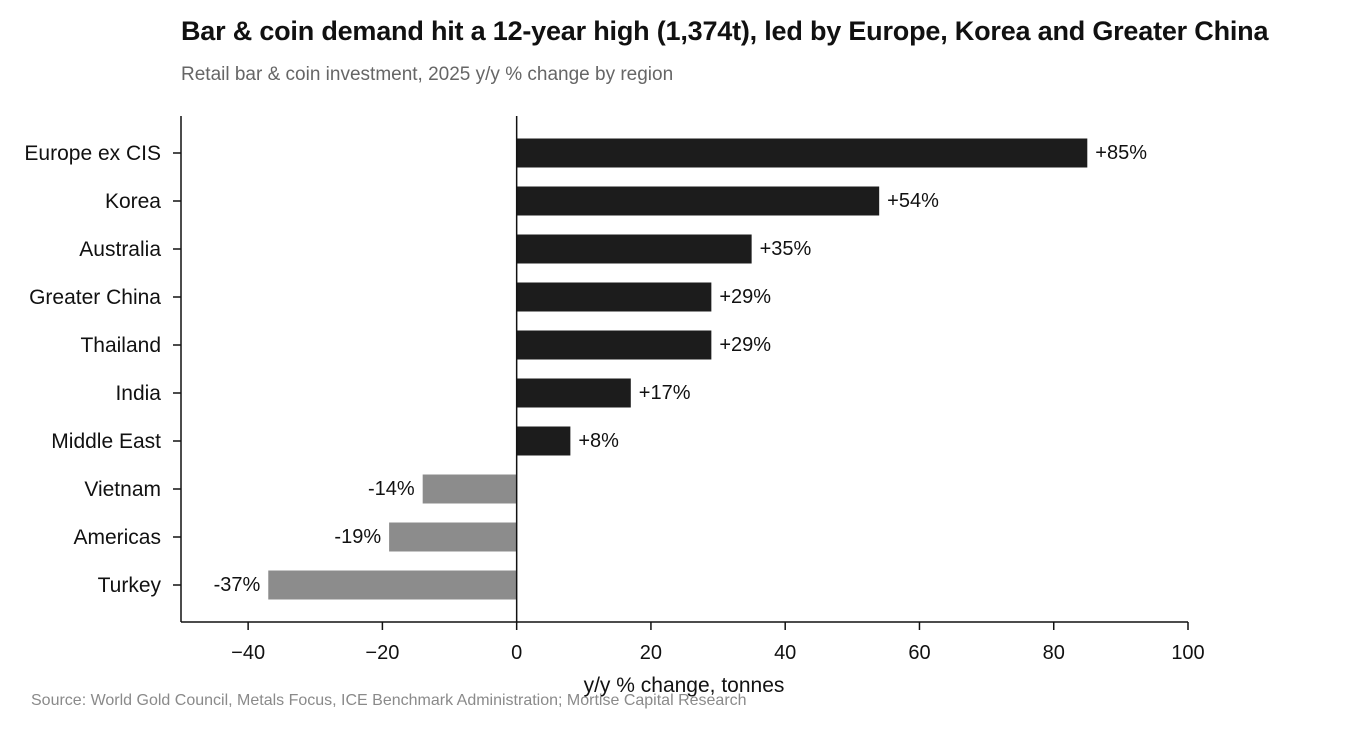  What do you see at coordinates (382, 653) in the screenshot?
I see `x-tick-label-1: −20` at bounding box center [382, 653].